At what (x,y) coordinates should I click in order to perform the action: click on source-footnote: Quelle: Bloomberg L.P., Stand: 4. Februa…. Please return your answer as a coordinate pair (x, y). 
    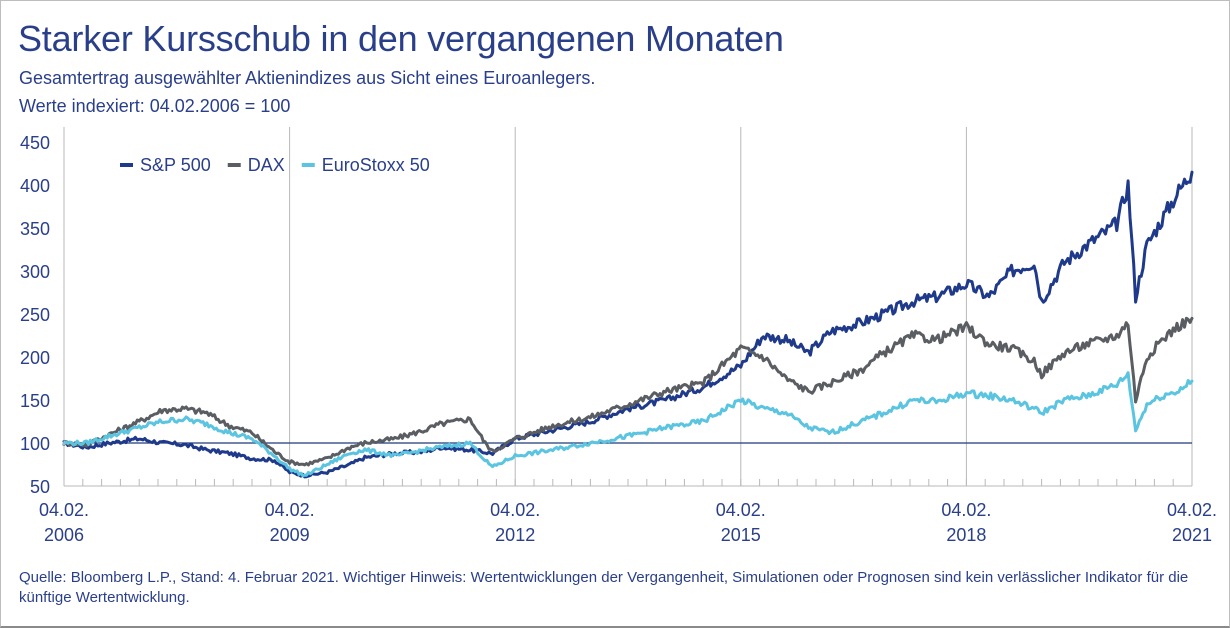
    Looking at the image, I should click on (604, 587).